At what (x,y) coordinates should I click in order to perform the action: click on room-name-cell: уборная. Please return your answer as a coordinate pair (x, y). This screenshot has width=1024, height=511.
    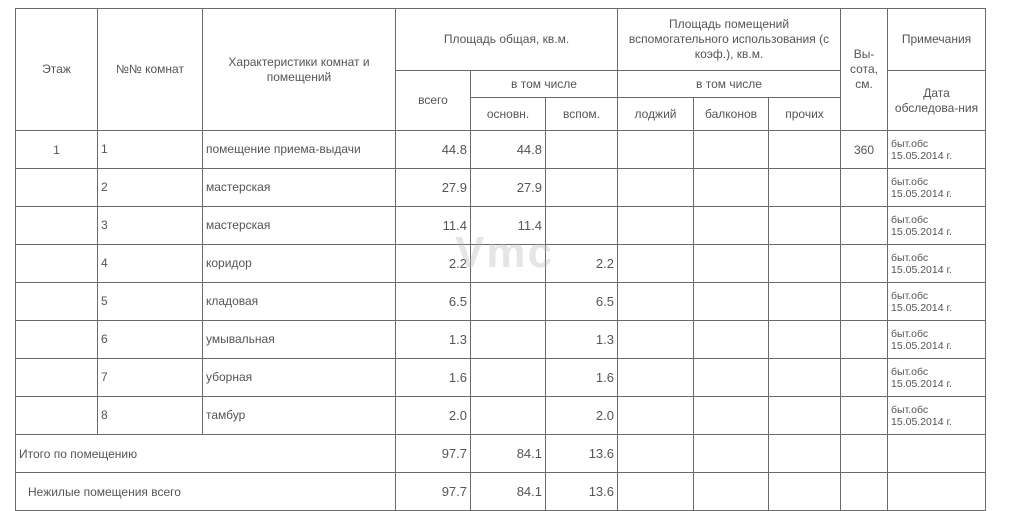
    Looking at the image, I should click on (299, 377).